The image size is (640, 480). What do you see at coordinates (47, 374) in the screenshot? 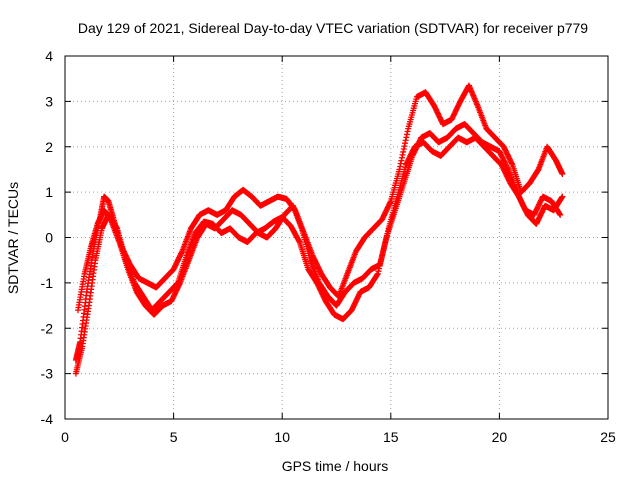
I see `y-tick-label: -3` at bounding box center [47, 374].